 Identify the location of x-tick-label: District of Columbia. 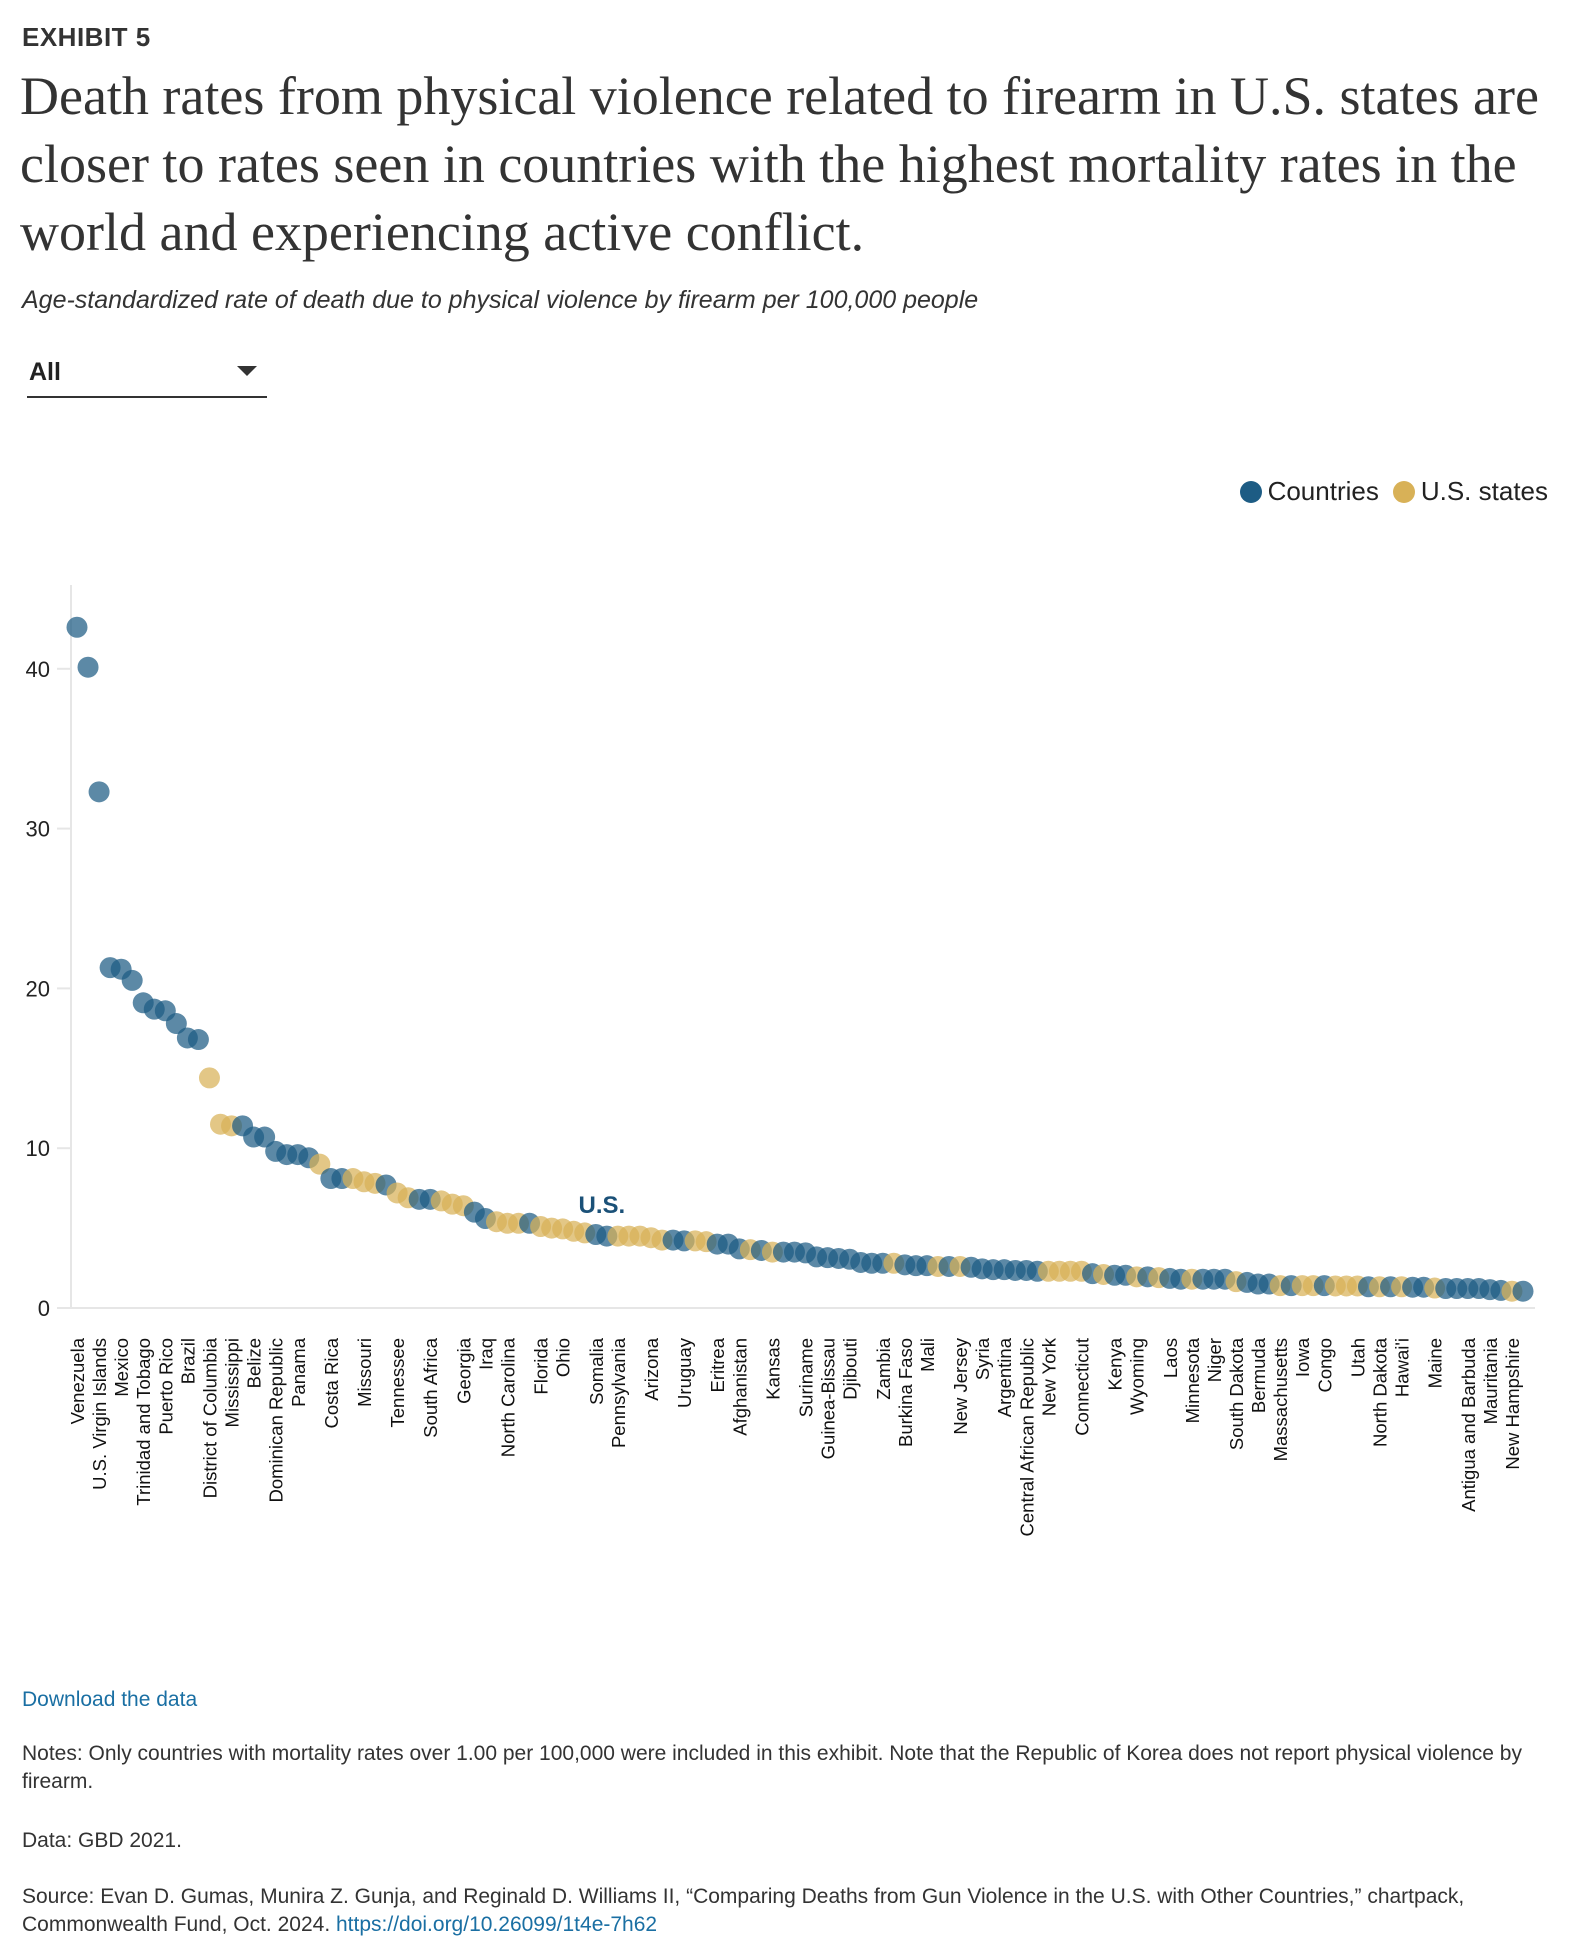
(209, 1417).